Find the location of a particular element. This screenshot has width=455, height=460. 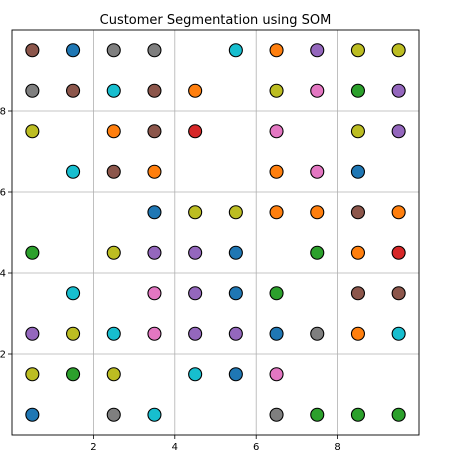

x-tick-label: 2 is located at coordinates (93, 447).